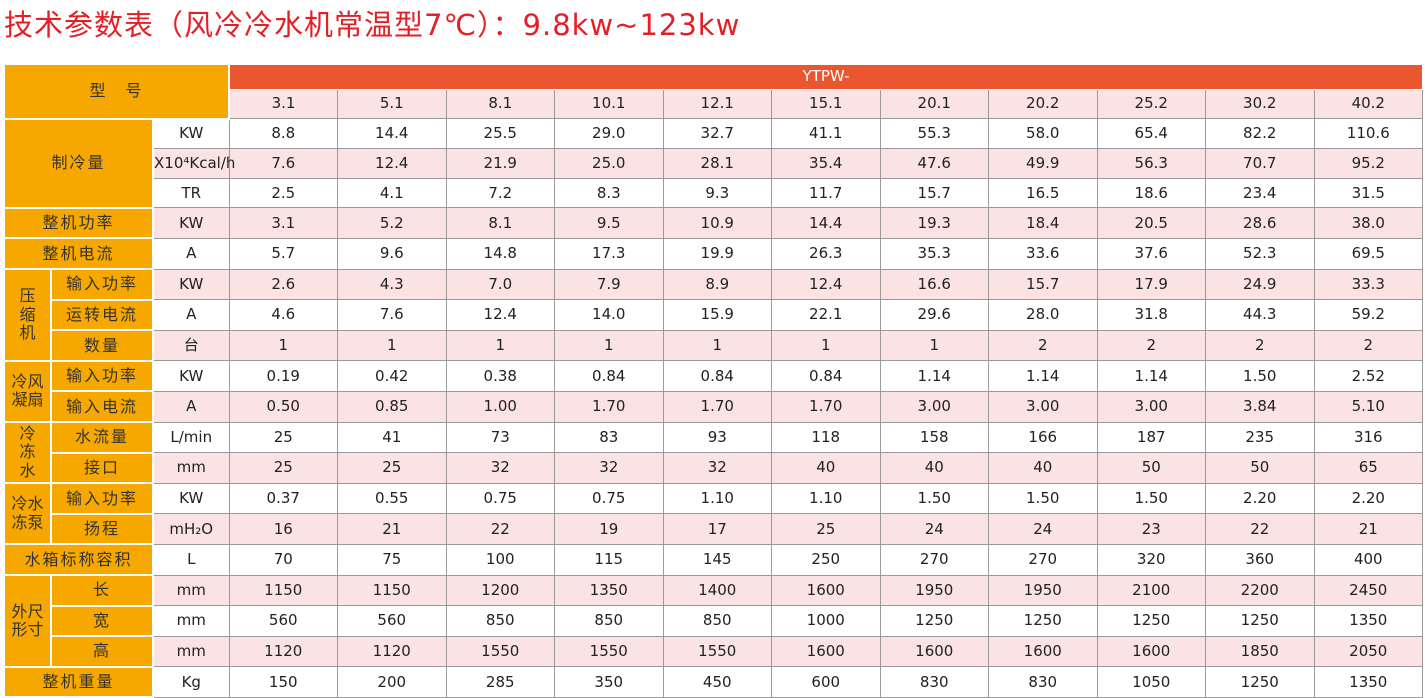  Describe the element at coordinates (1368, 437) in the screenshot. I see `value-cell: 316` at that location.